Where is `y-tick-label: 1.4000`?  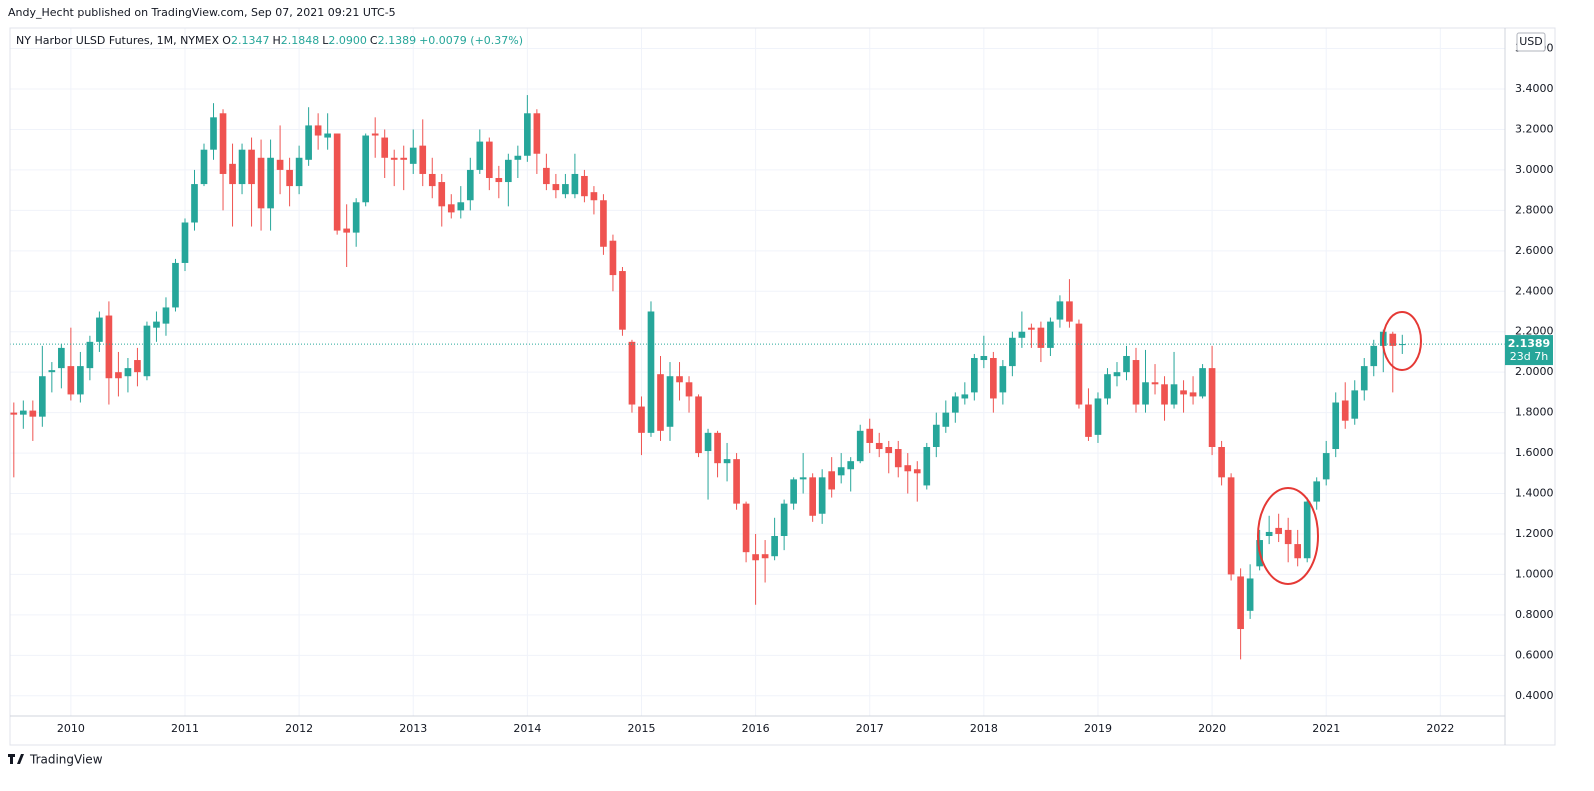 y-tick-label: 1.4000 is located at coordinates (1534, 493).